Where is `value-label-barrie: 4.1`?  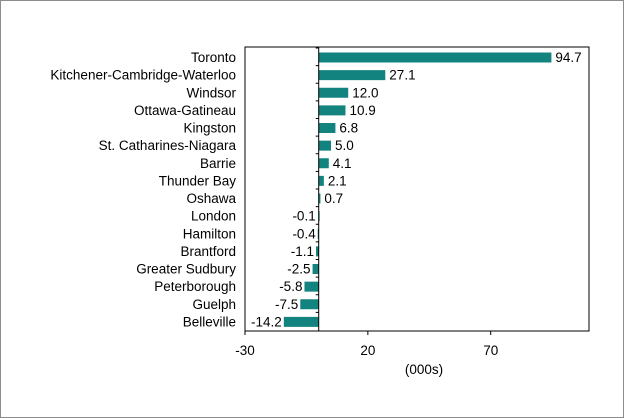 value-label-barrie: 4.1 is located at coordinates (342, 163).